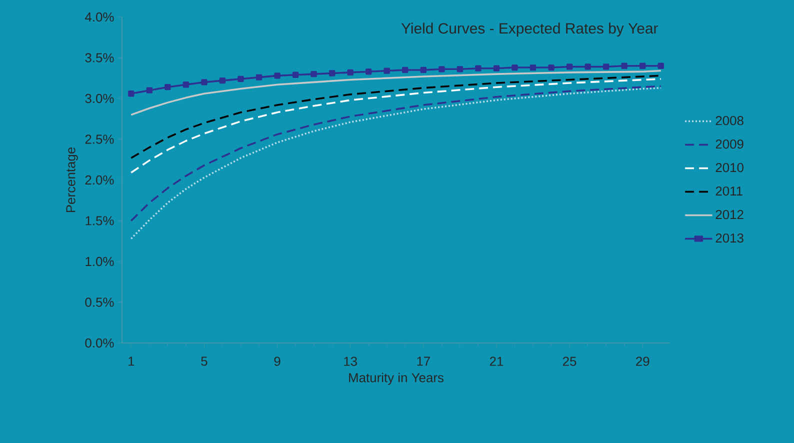  What do you see at coordinates (396, 378) in the screenshot?
I see `x-axis-title: Maturity in Years` at bounding box center [396, 378].